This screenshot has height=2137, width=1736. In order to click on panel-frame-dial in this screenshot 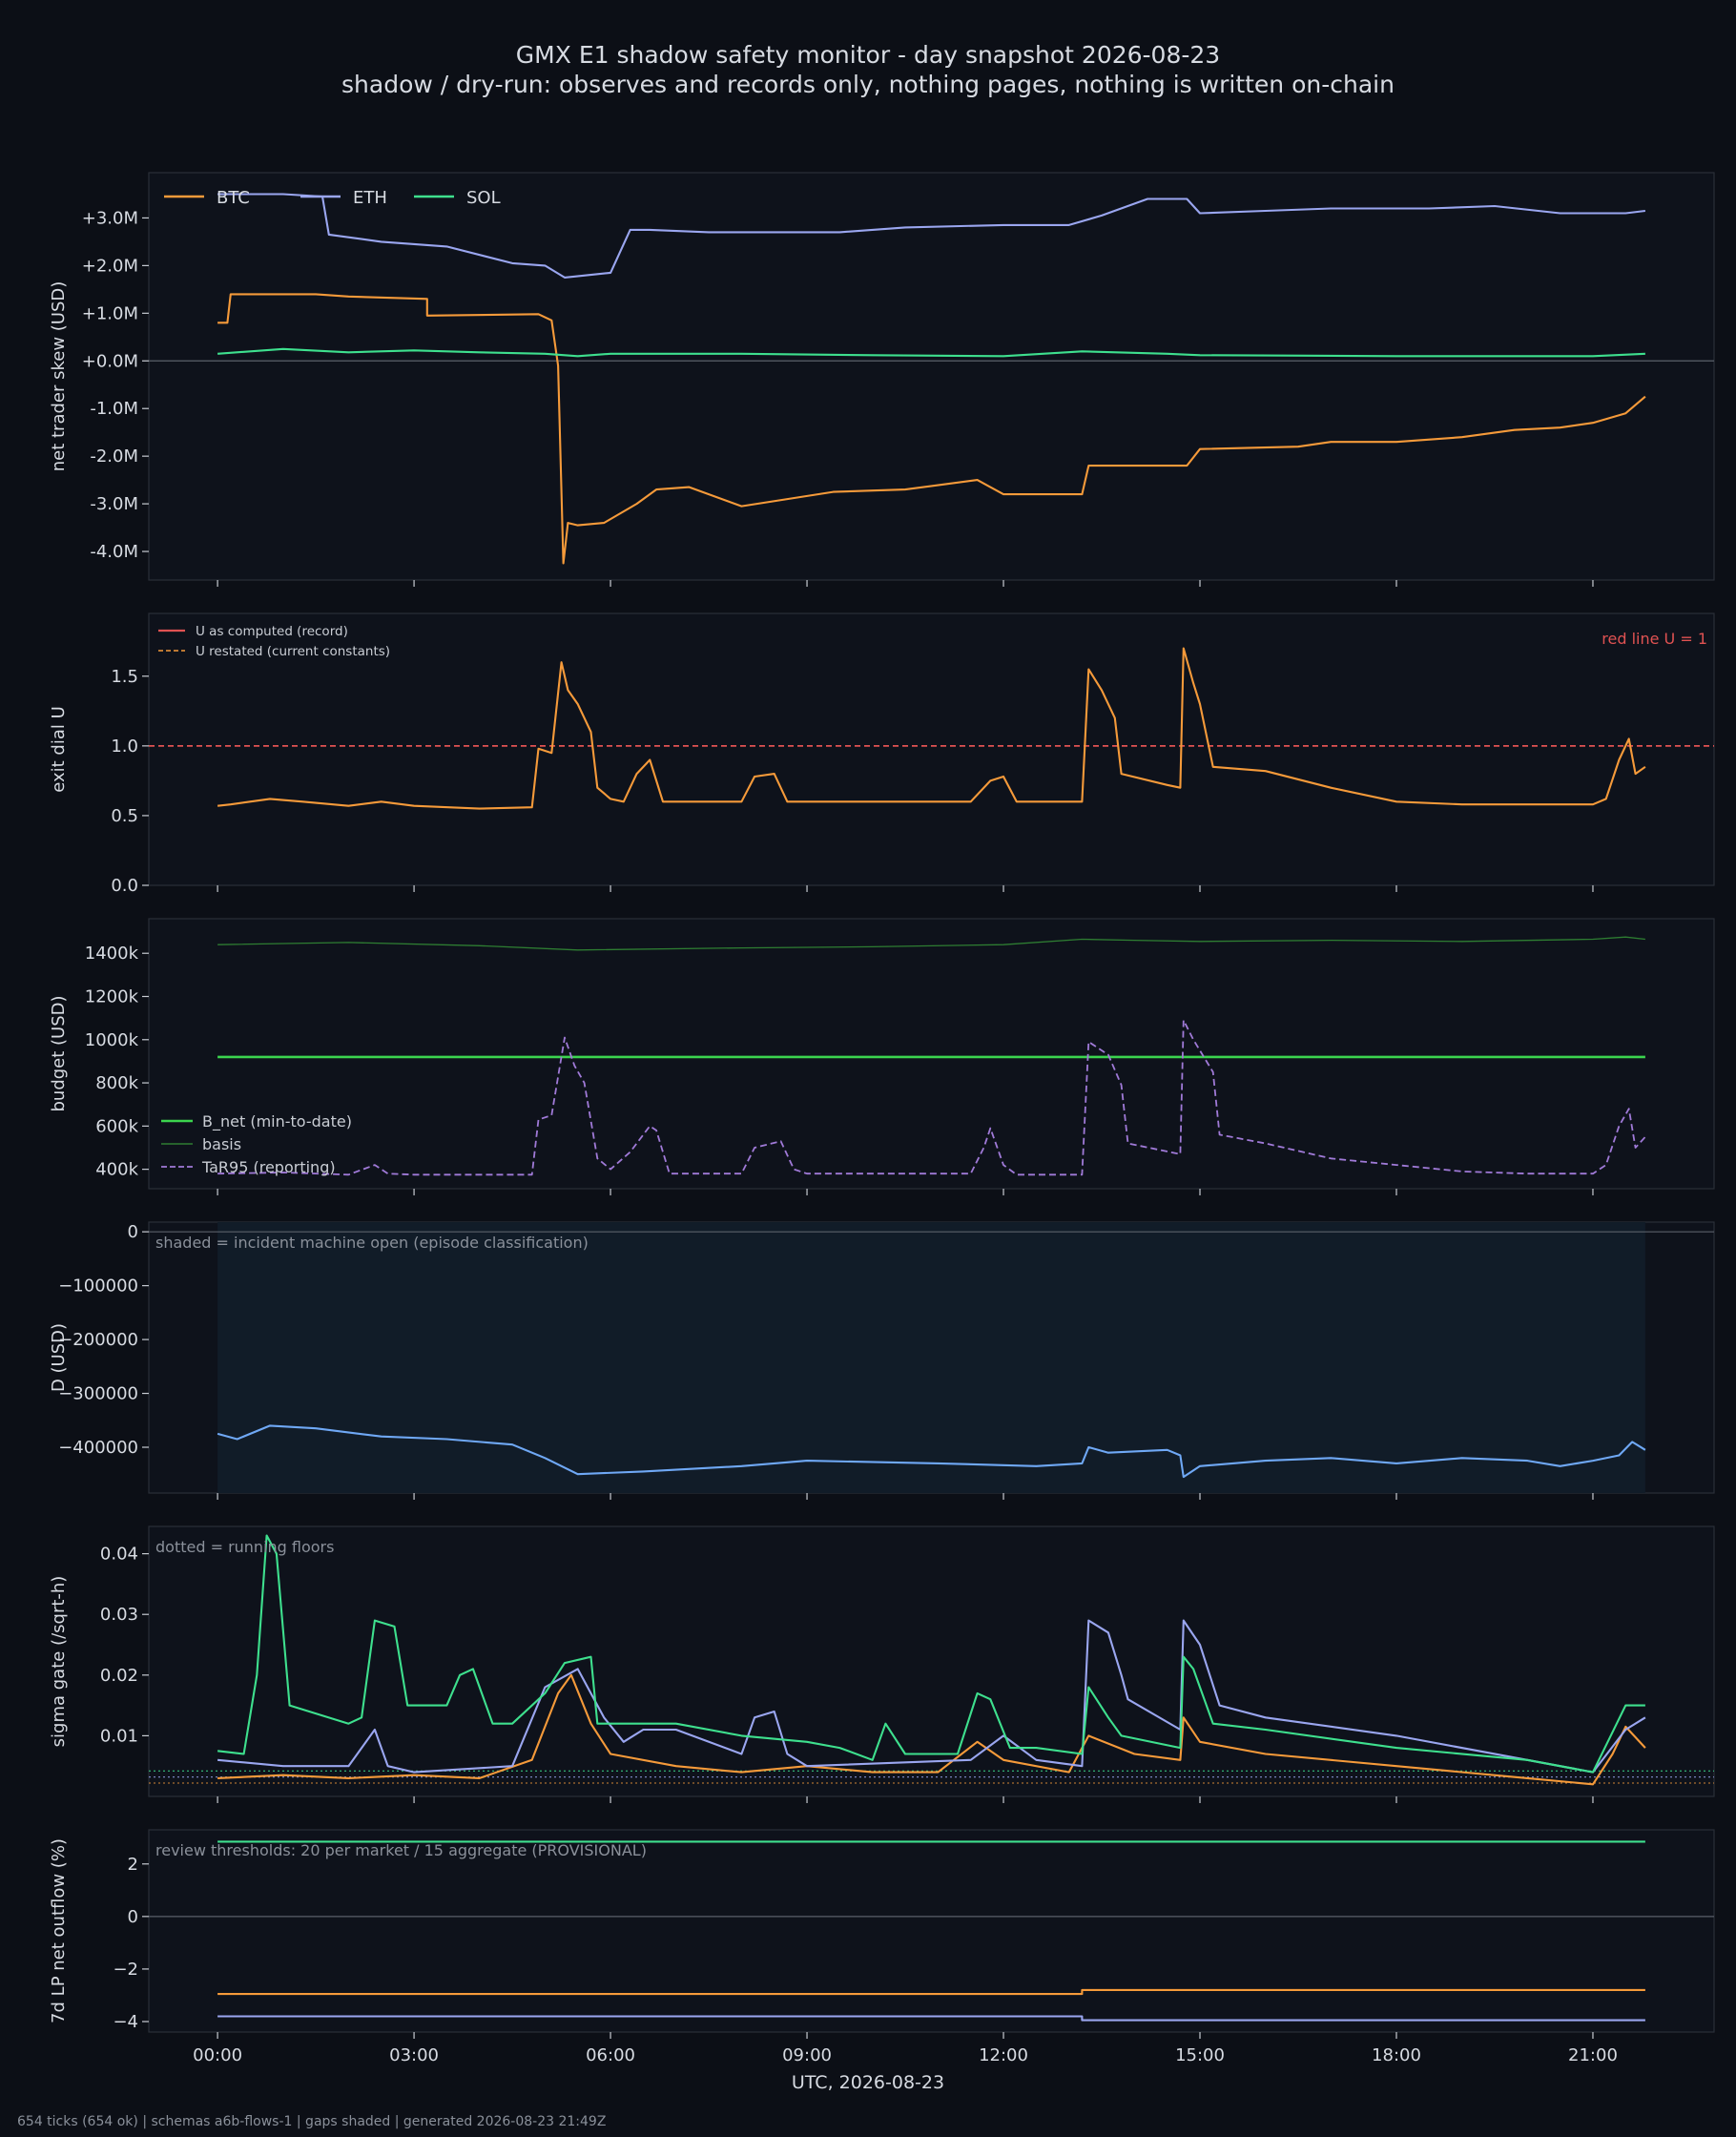, I will do `click(931, 749)`.